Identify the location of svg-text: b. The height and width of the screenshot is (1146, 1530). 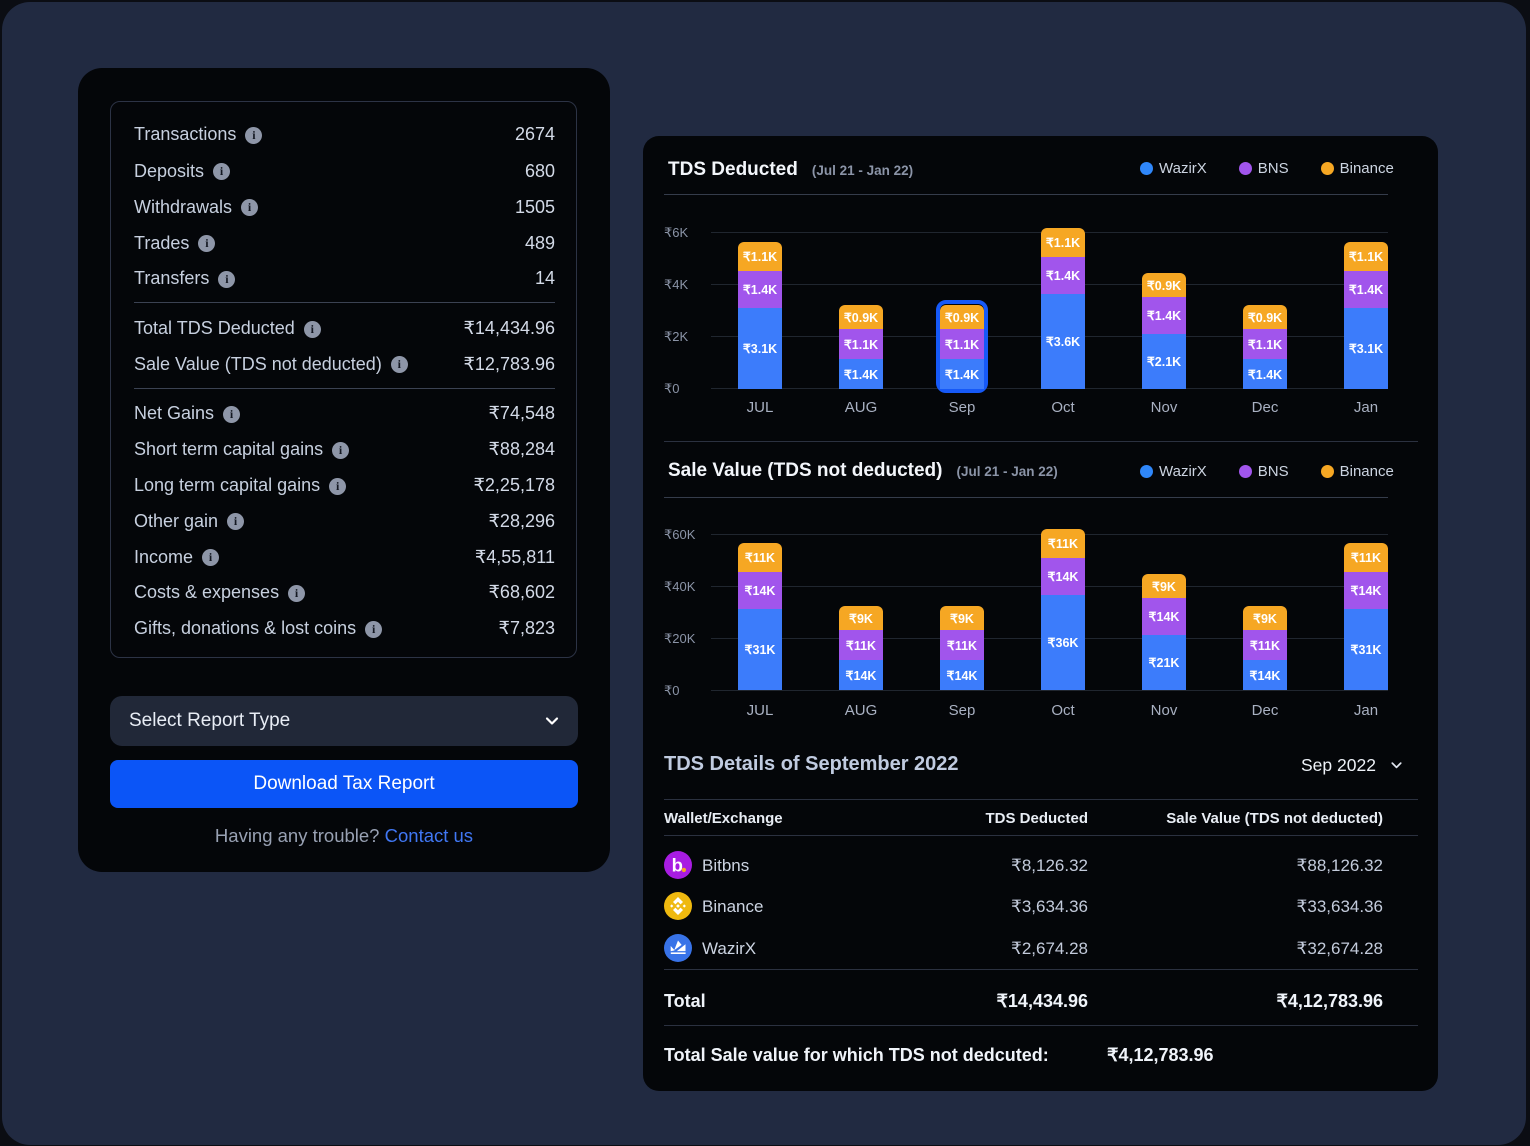
(677, 864).